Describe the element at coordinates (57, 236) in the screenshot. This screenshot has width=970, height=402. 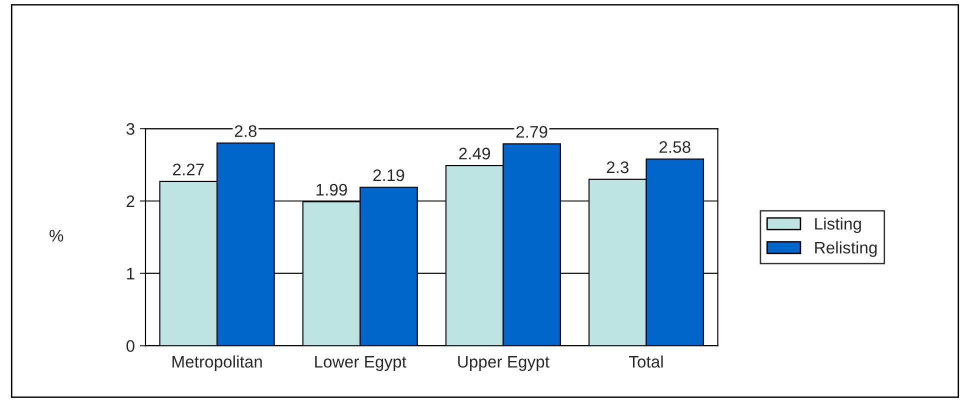
I see `y-axis-title: %` at that location.